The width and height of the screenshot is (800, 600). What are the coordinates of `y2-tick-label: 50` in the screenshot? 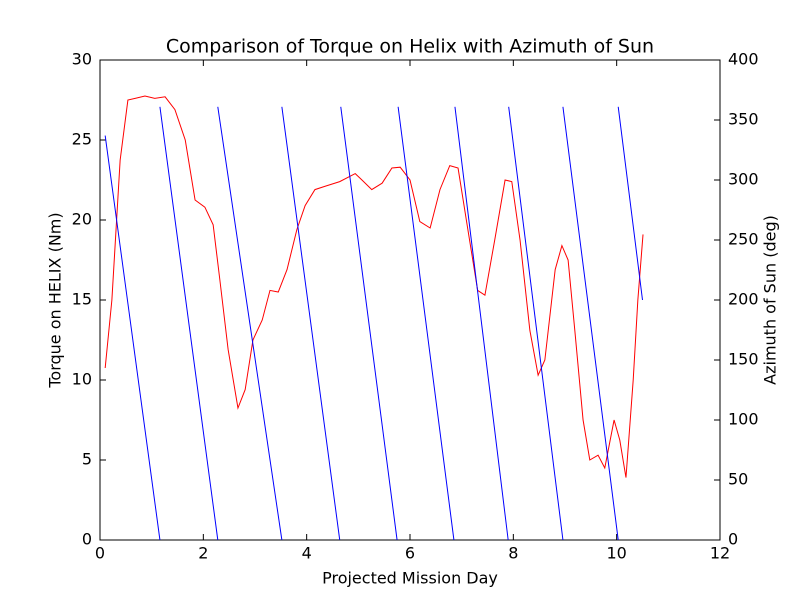 It's located at (738, 479).